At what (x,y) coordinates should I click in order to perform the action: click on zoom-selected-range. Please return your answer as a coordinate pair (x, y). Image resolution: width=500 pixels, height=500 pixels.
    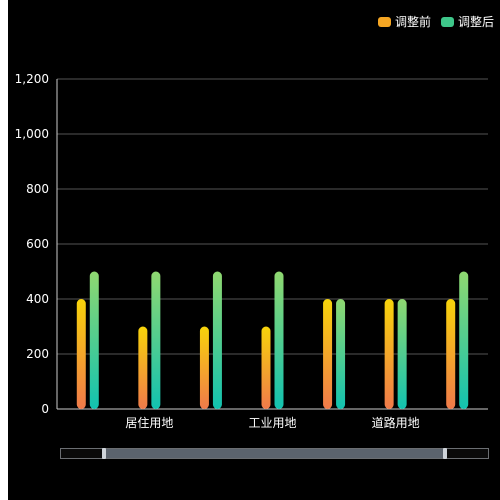
    Looking at the image, I should click on (274, 453).